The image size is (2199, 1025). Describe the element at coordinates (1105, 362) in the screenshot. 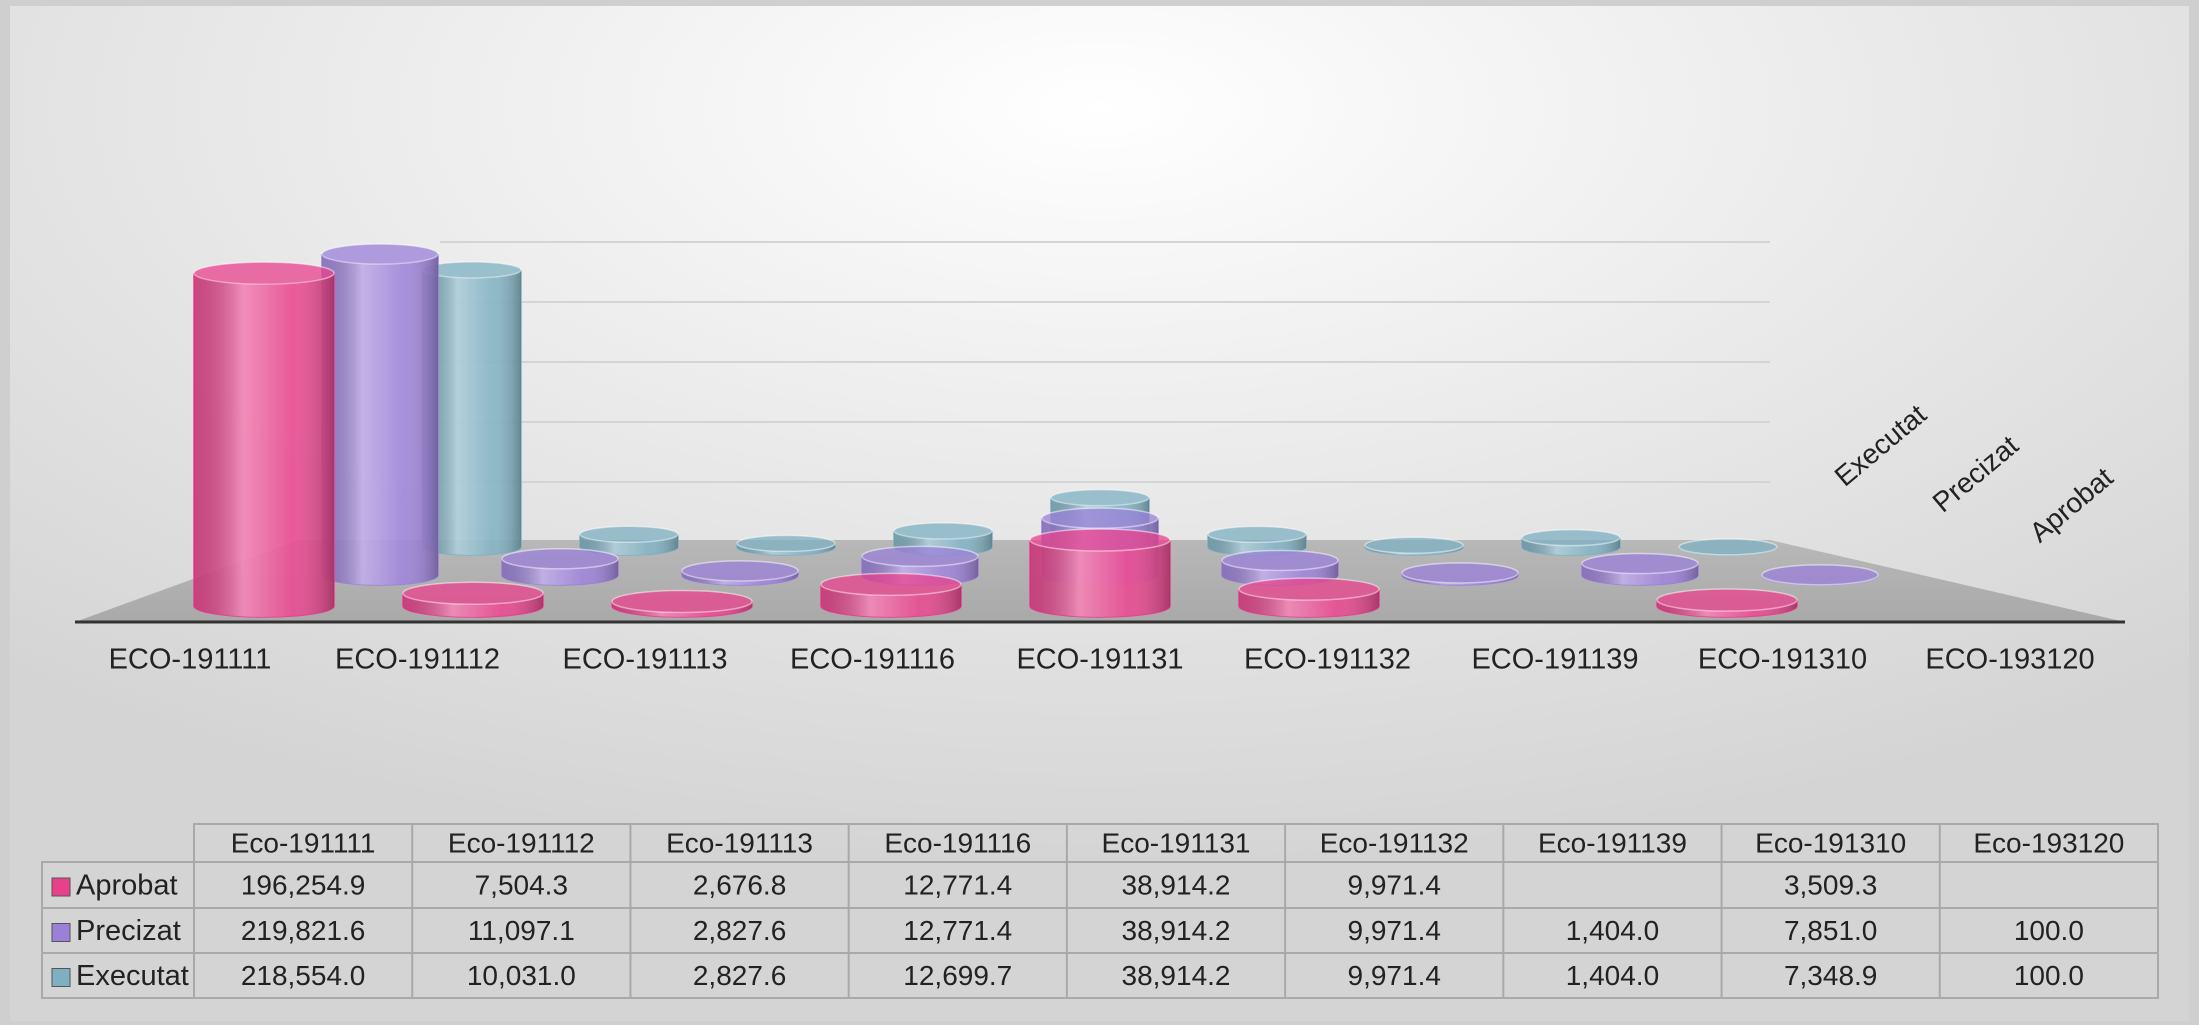

I see `grid` at that location.